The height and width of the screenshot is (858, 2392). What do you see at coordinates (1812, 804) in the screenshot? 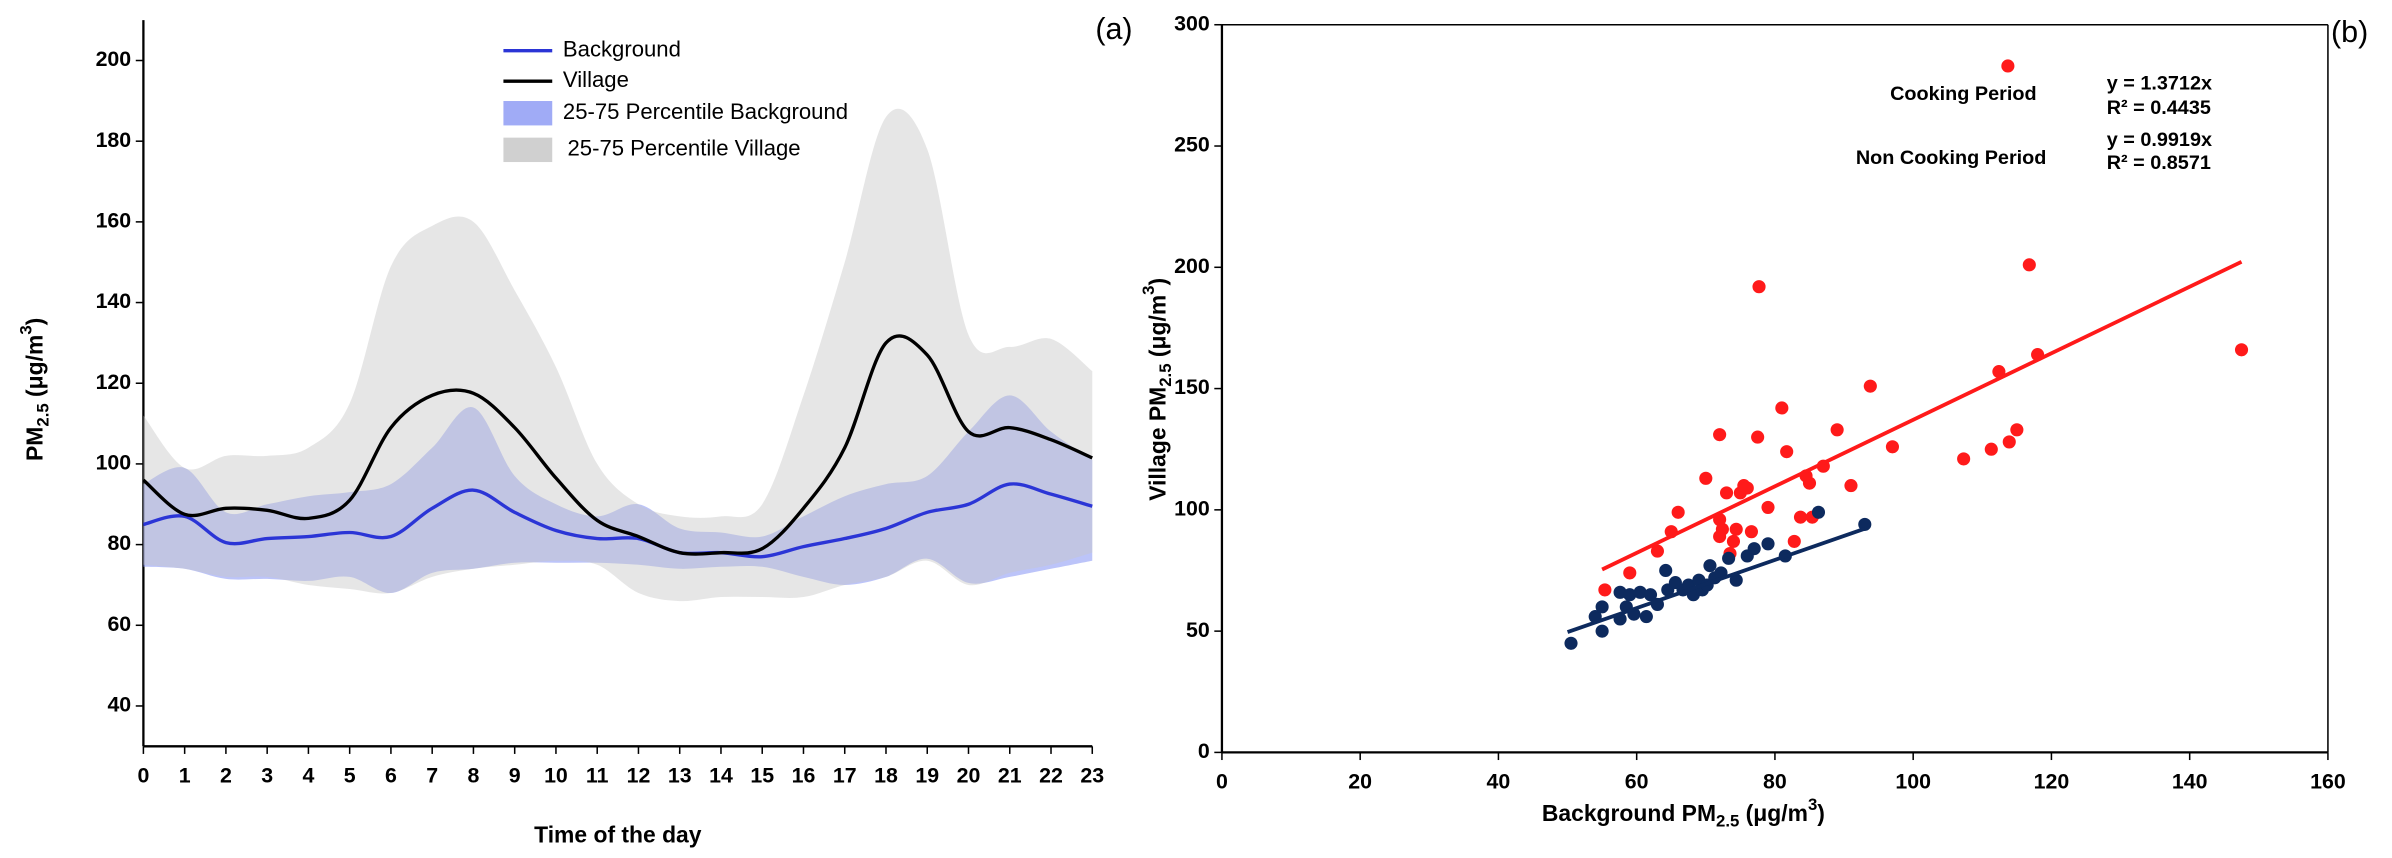
I see `label-part: 3` at bounding box center [1812, 804].